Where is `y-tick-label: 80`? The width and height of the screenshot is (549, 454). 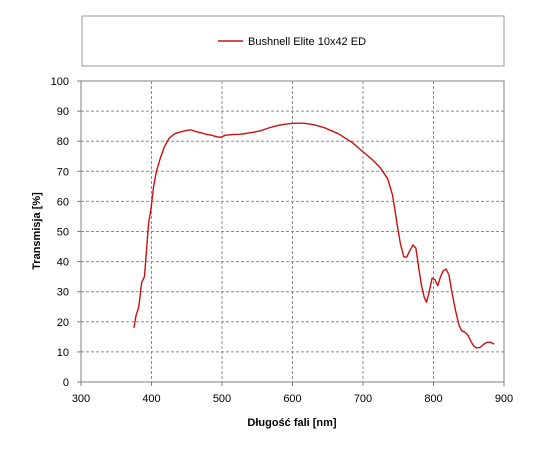
y-tick-label: 80 is located at coordinates (63, 142).